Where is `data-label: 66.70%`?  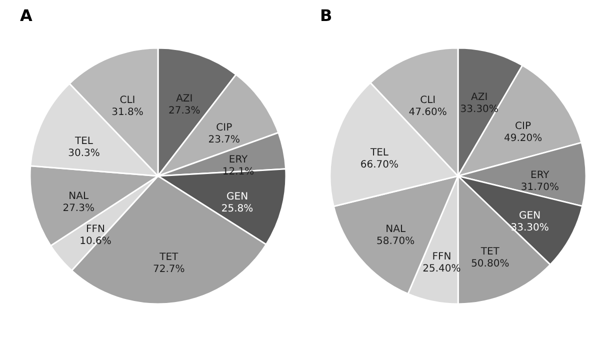
data-label: 66.70% is located at coordinates (379, 165).